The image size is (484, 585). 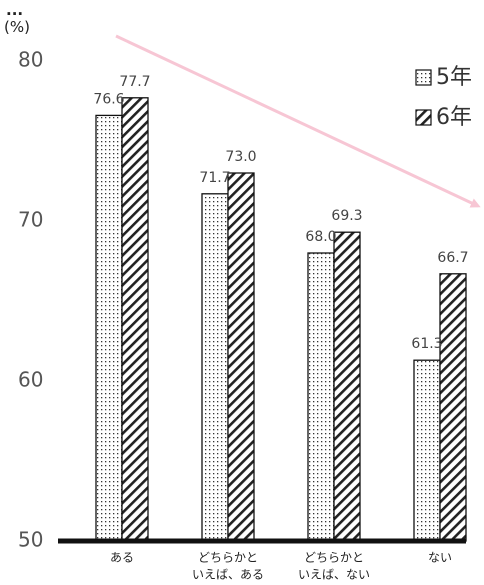 I want to click on y-tick-label: 70, so click(x=30, y=220).